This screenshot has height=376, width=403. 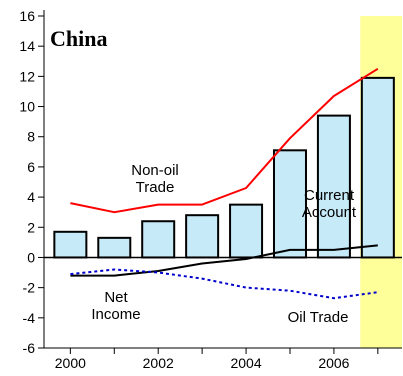 What do you see at coordinates (70, 363) in the screenshot?
I see `x-tick-label: 2000` at bounding box center [70, 363].